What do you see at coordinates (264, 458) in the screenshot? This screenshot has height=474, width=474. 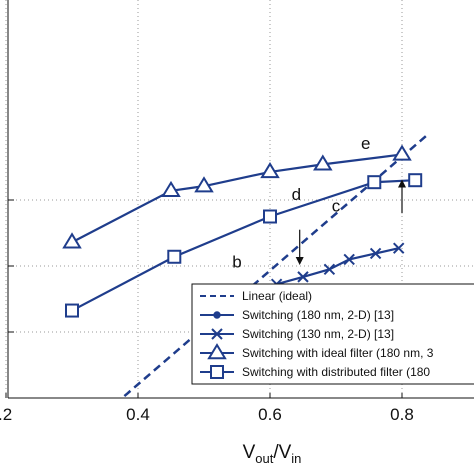 I see `x-axis-label-sub1: out` at bounding box center [264, 458].